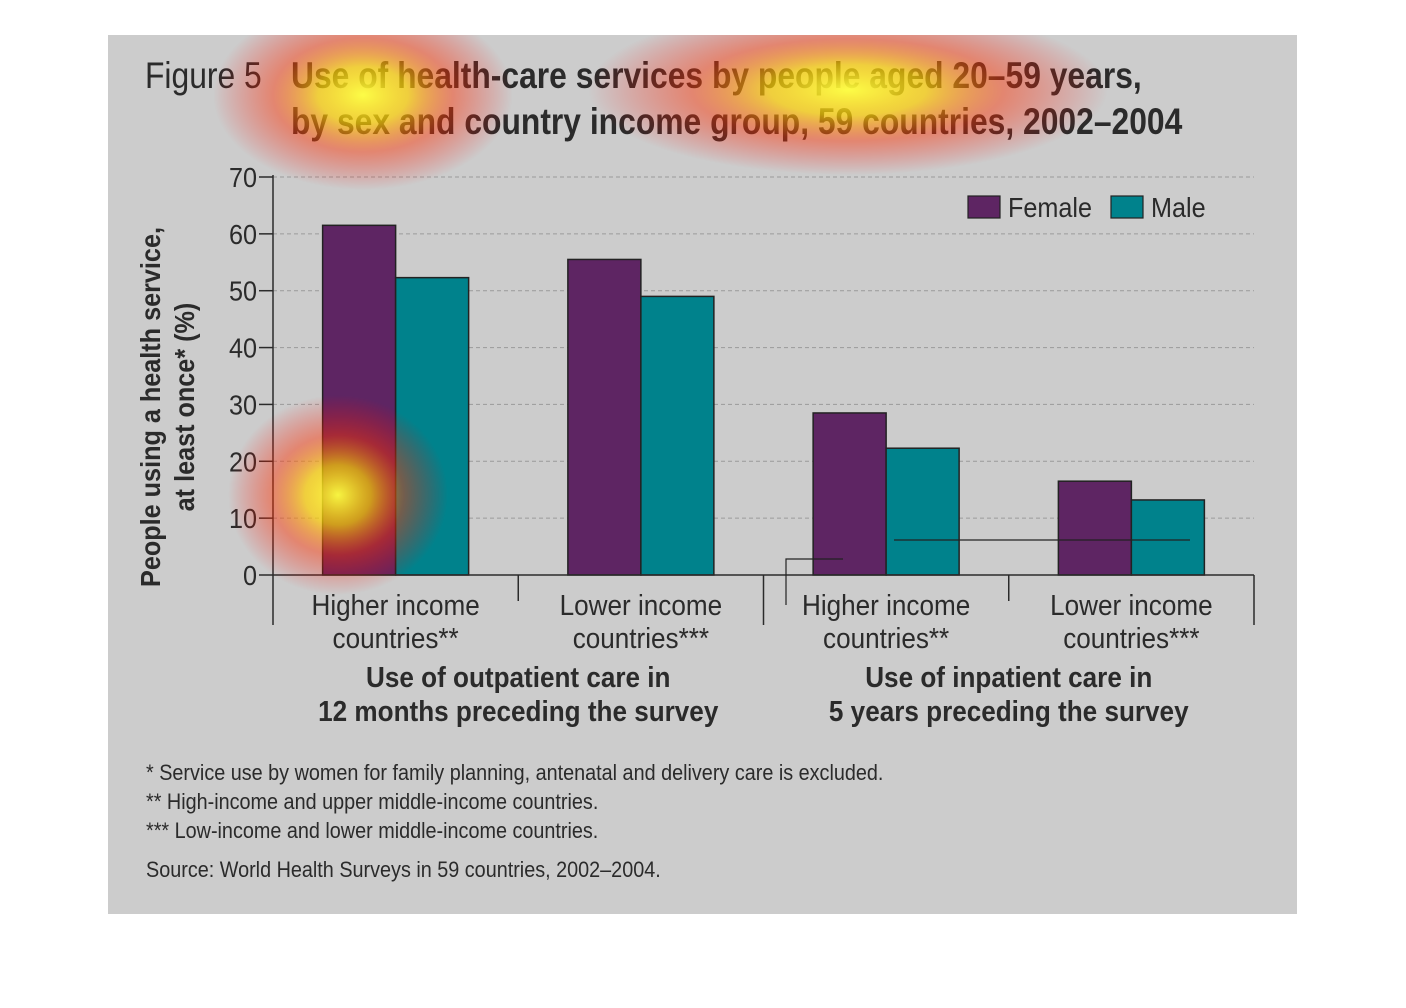  I want to click on legend-swatch-female, so click(984, 207).